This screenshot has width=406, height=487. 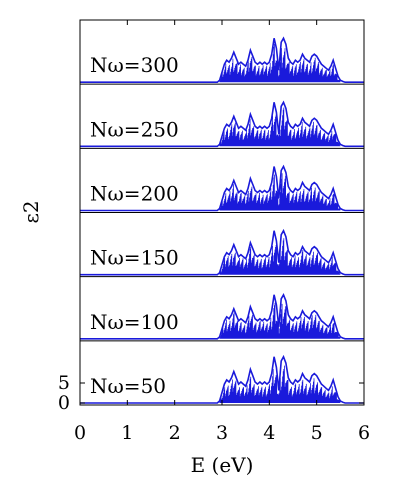 What do you see at coordinates (269, 433) in the screenshot?
I see `x-tick-label: 4` at bounding box center [269, 433].